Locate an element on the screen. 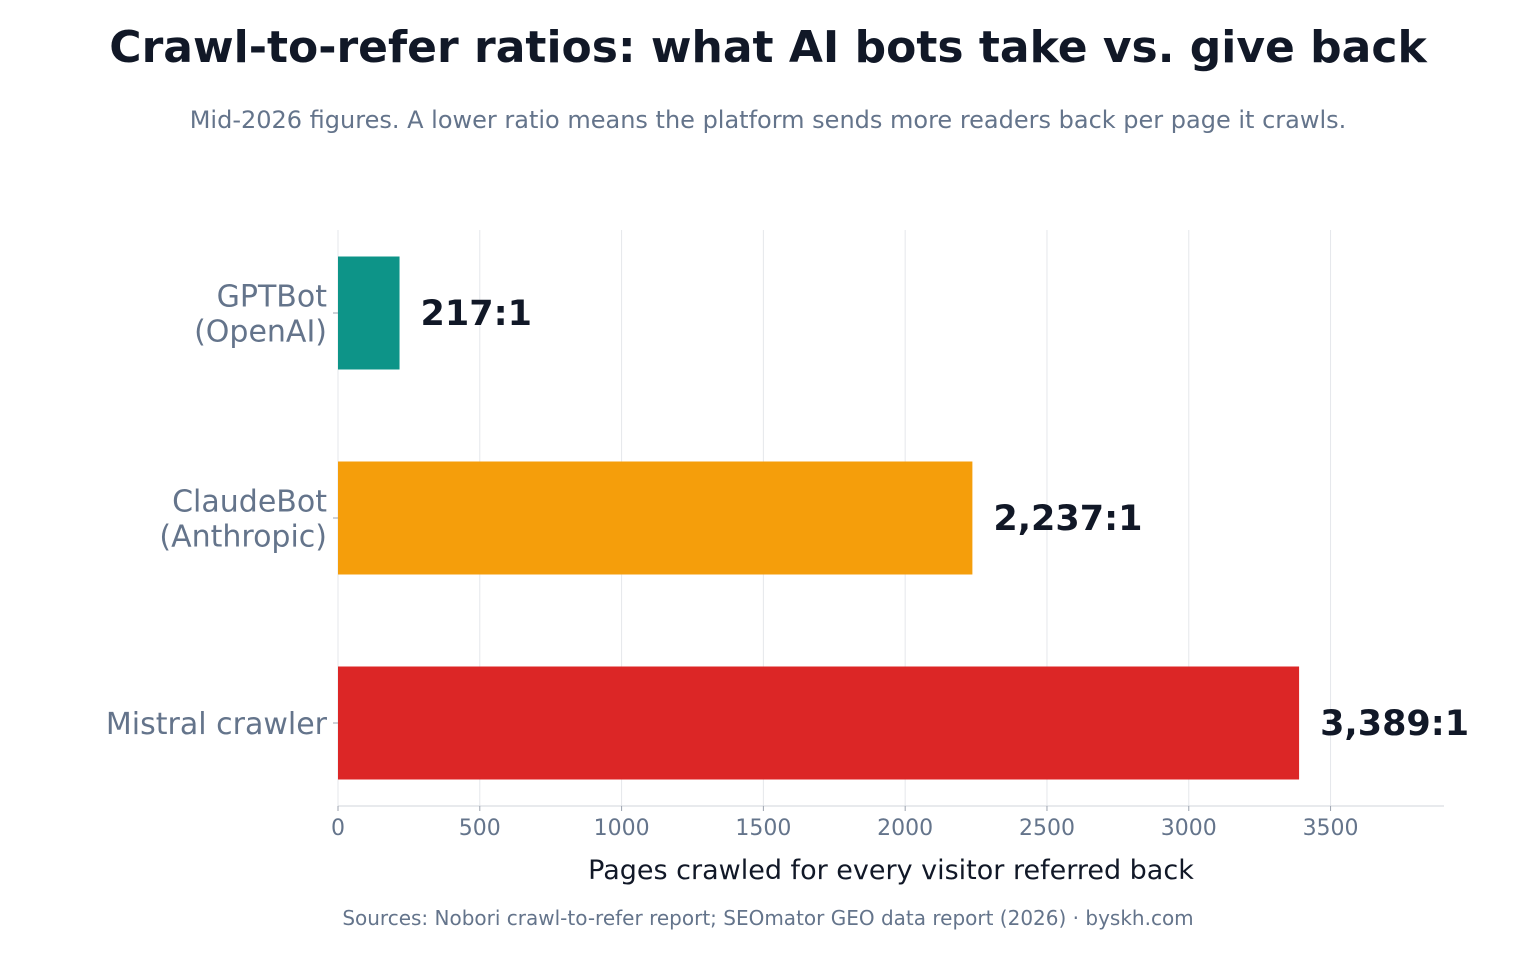  x-tick-label: 0 is located at coordinates (338, 828).